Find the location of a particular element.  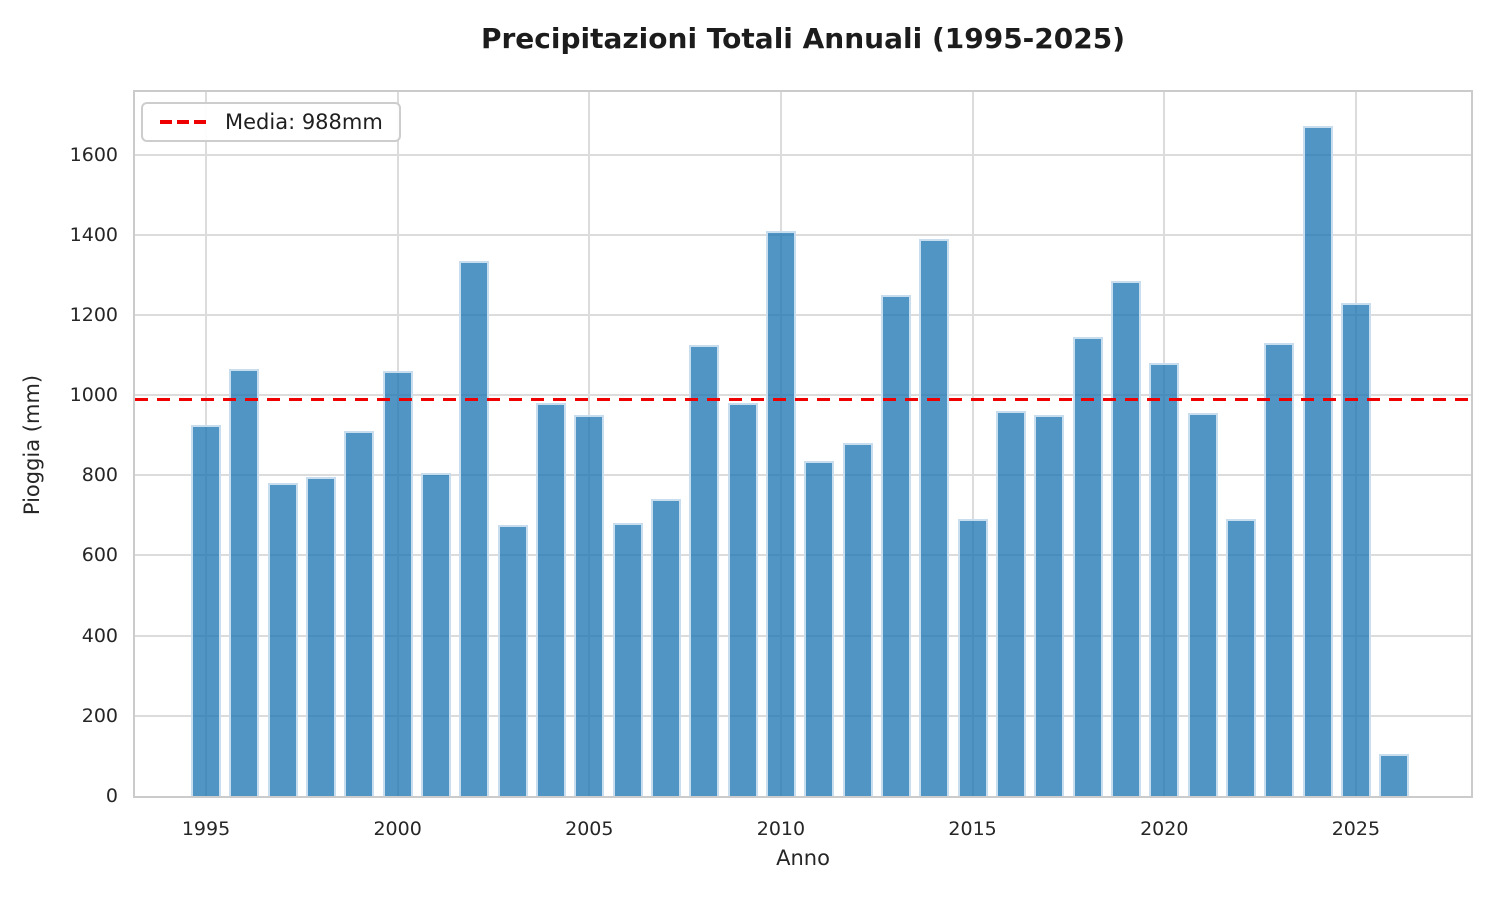

x-tick-label-2010: 2010 is located at coordinates (781, 829).